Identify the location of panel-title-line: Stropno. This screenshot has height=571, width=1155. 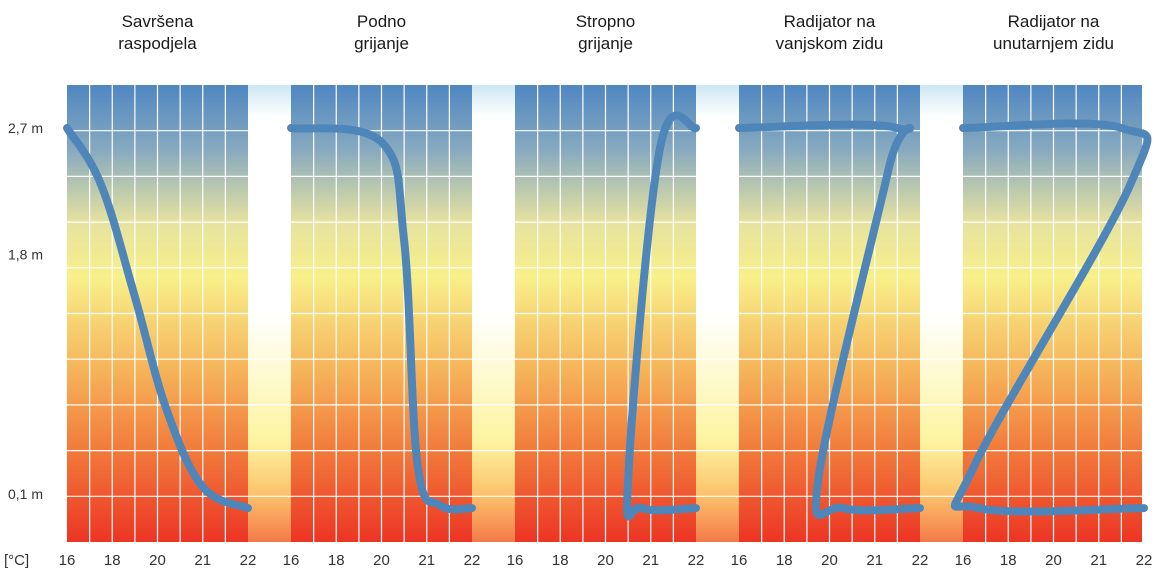
(606, 21).